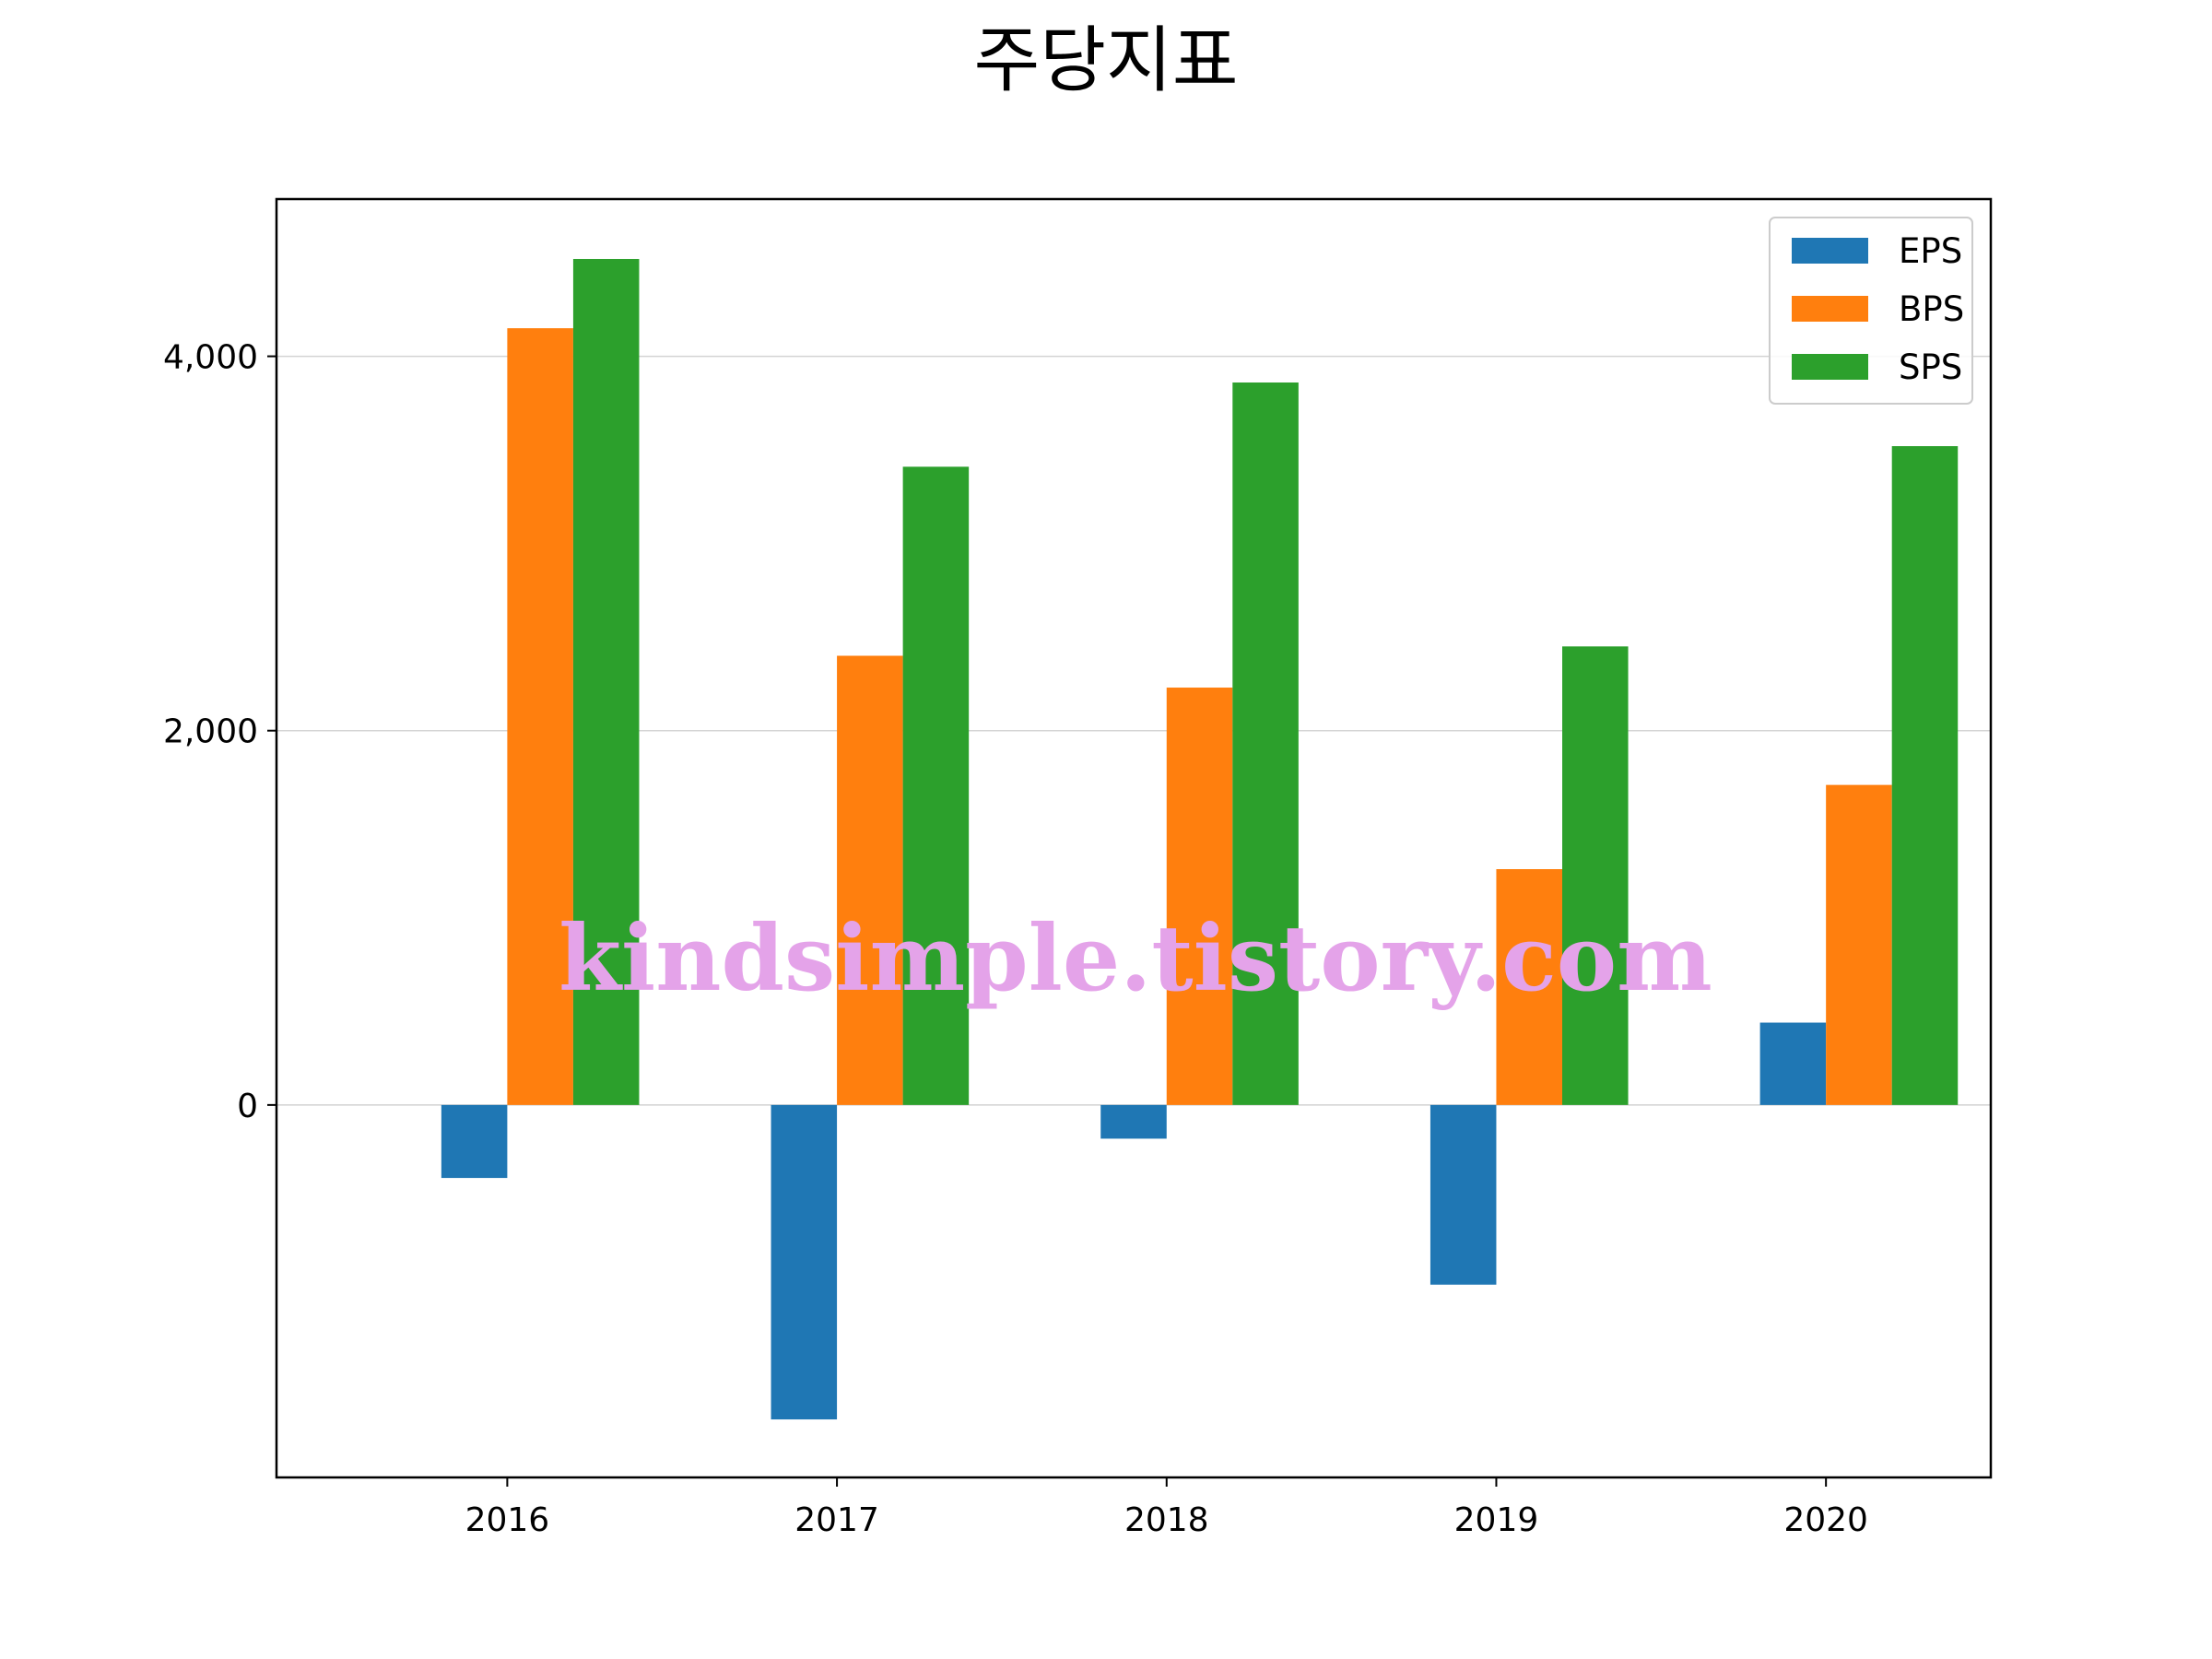 The width and height of the screenshot is (2212, 1659). I want to click on y-tick-label-2: 4,000, so click(210, 358).